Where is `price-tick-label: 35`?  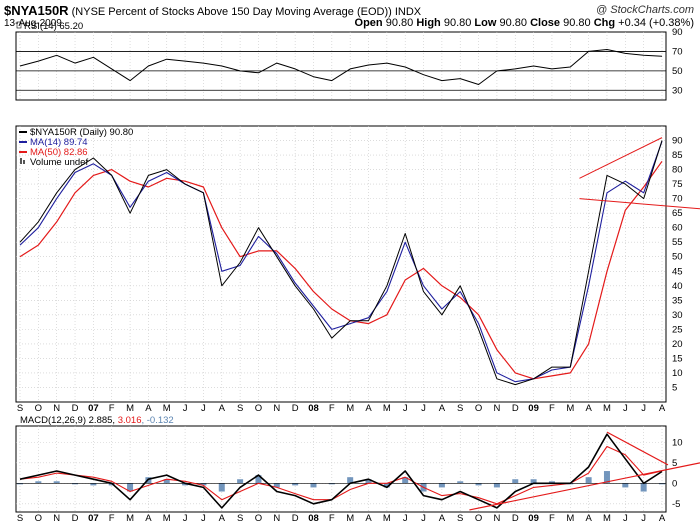 price-tick-label: 35 is located at coordinates (677, 300).